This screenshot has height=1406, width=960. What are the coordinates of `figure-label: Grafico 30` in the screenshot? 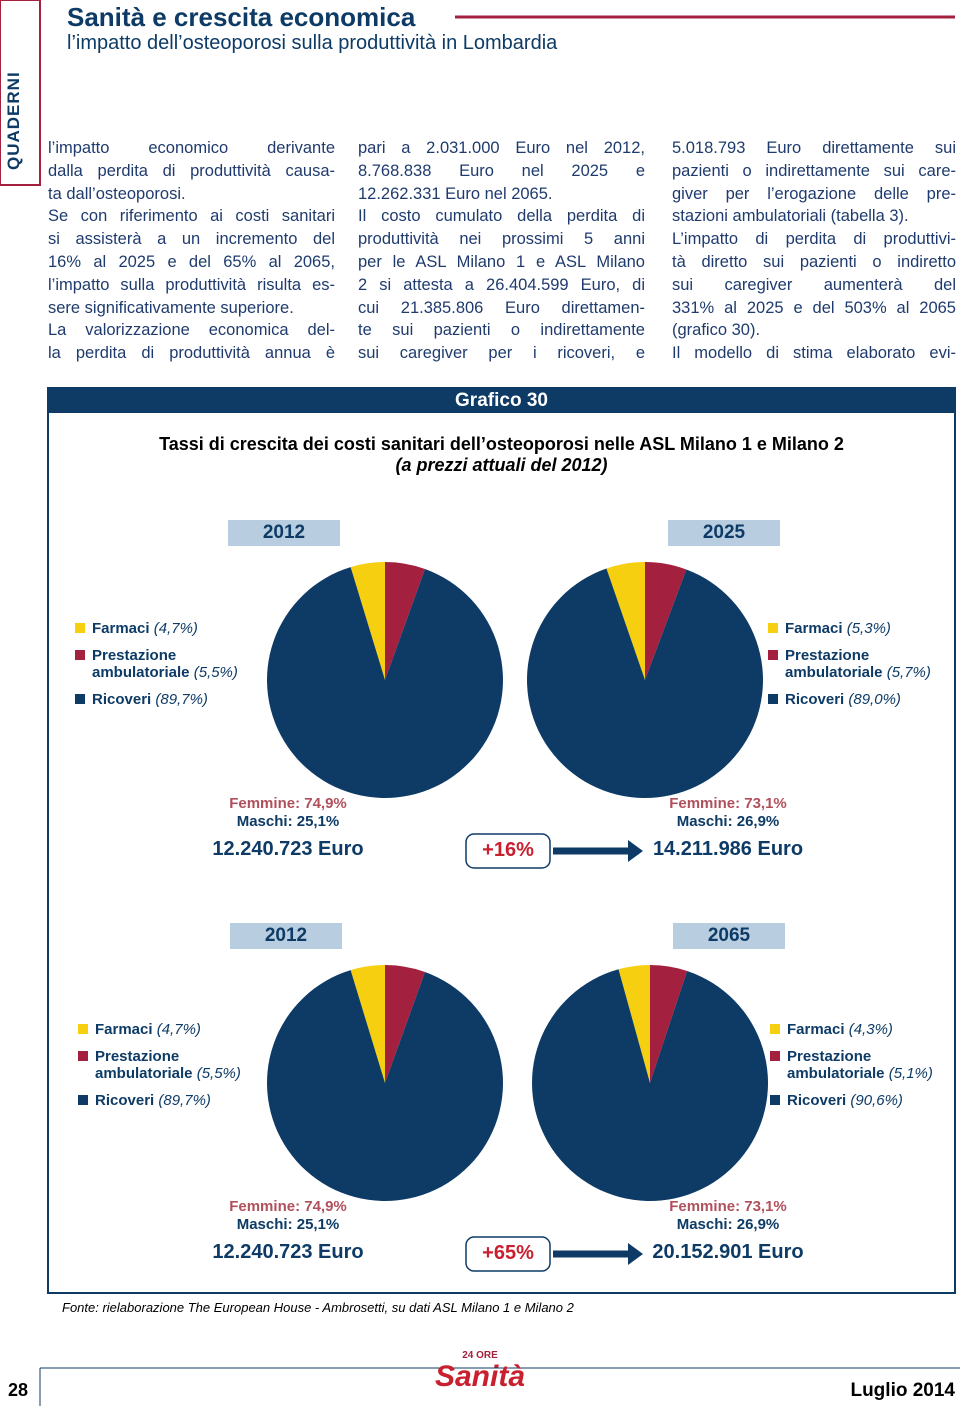 It's located at (501, 400).